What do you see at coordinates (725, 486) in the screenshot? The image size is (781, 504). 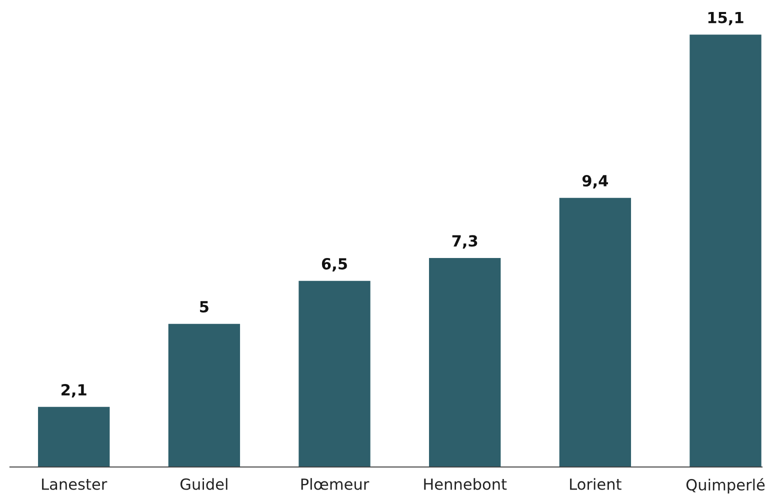 I see `x-tick-label: Quimperlé` at bounding box center [725, 486].